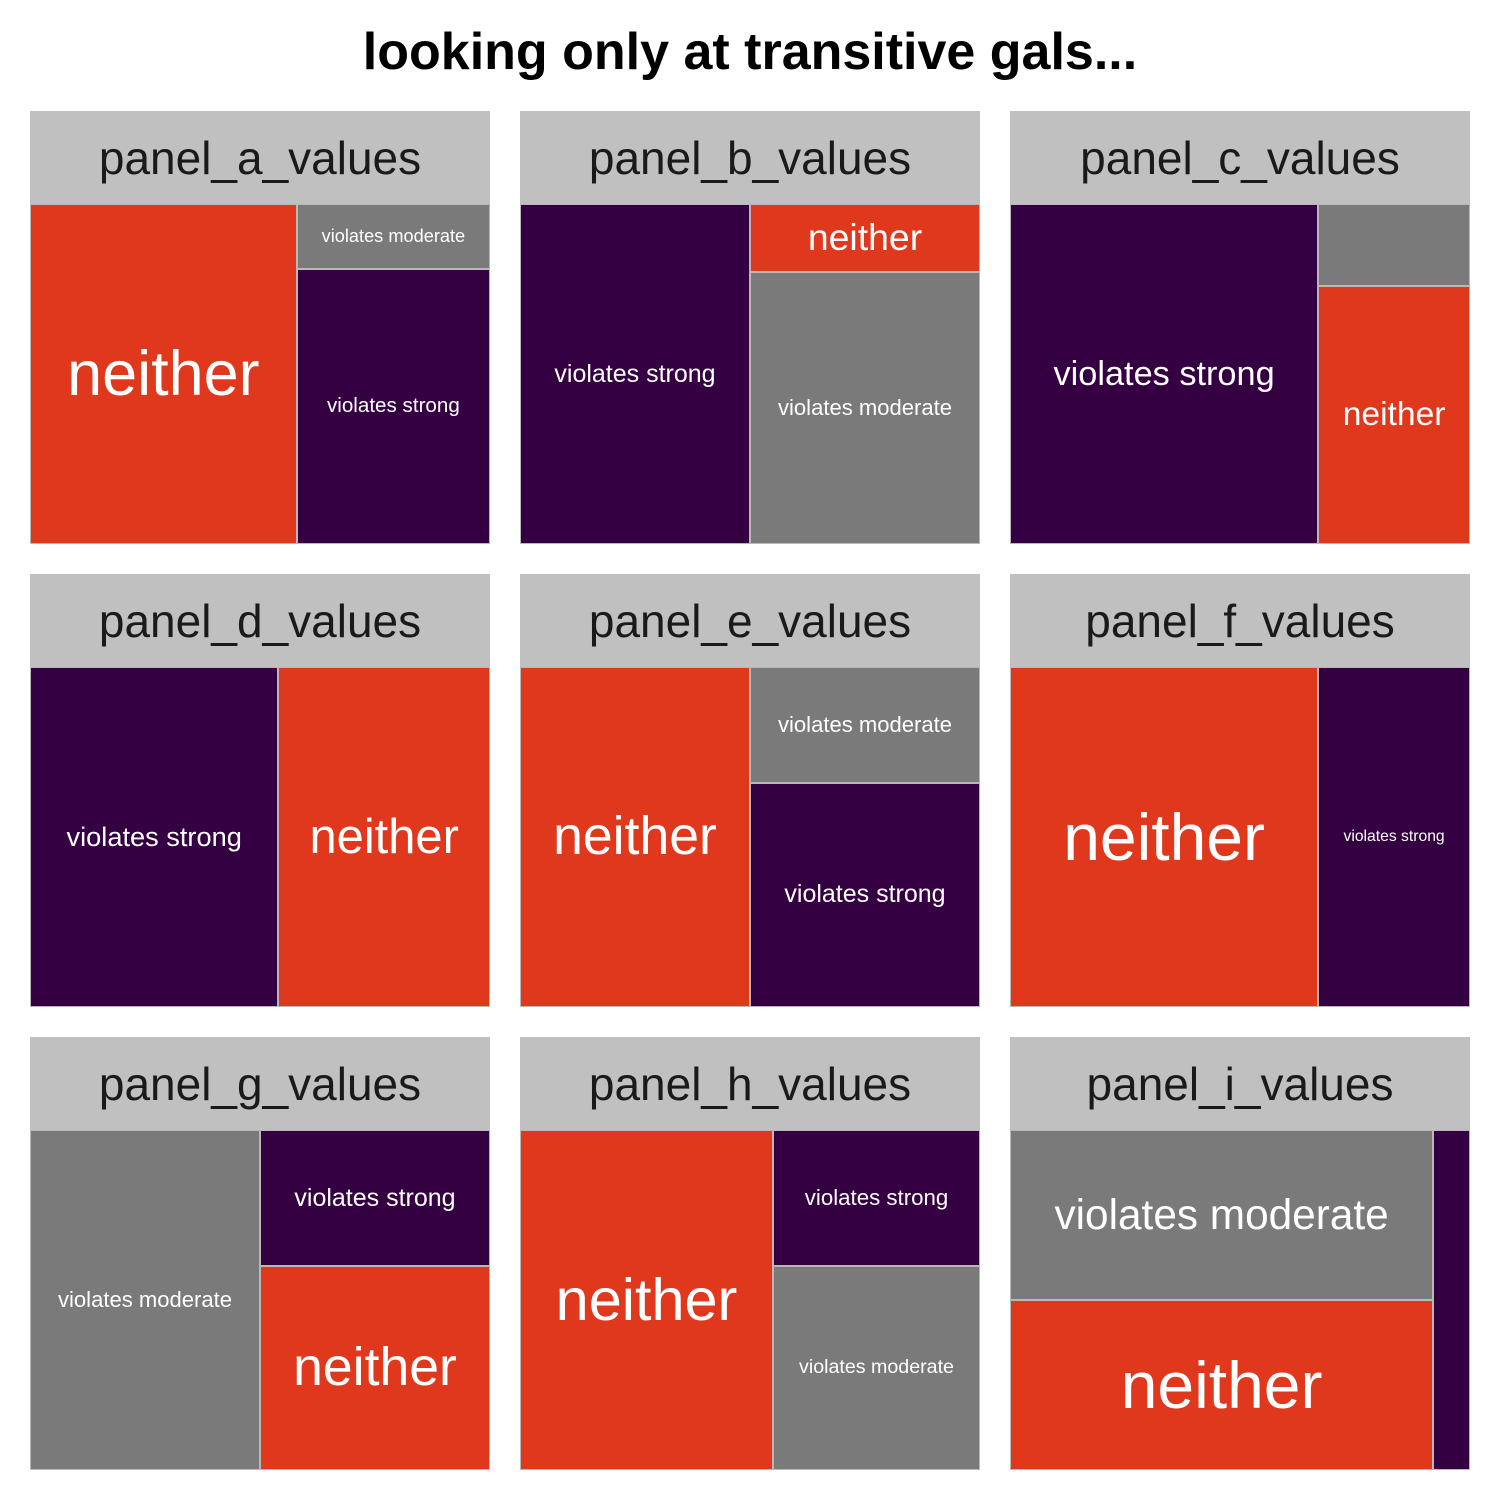 The height and width of the screenshot is (1500, 1500). I want to click on treemap-area: neither violates strong, so click(1240, 837).